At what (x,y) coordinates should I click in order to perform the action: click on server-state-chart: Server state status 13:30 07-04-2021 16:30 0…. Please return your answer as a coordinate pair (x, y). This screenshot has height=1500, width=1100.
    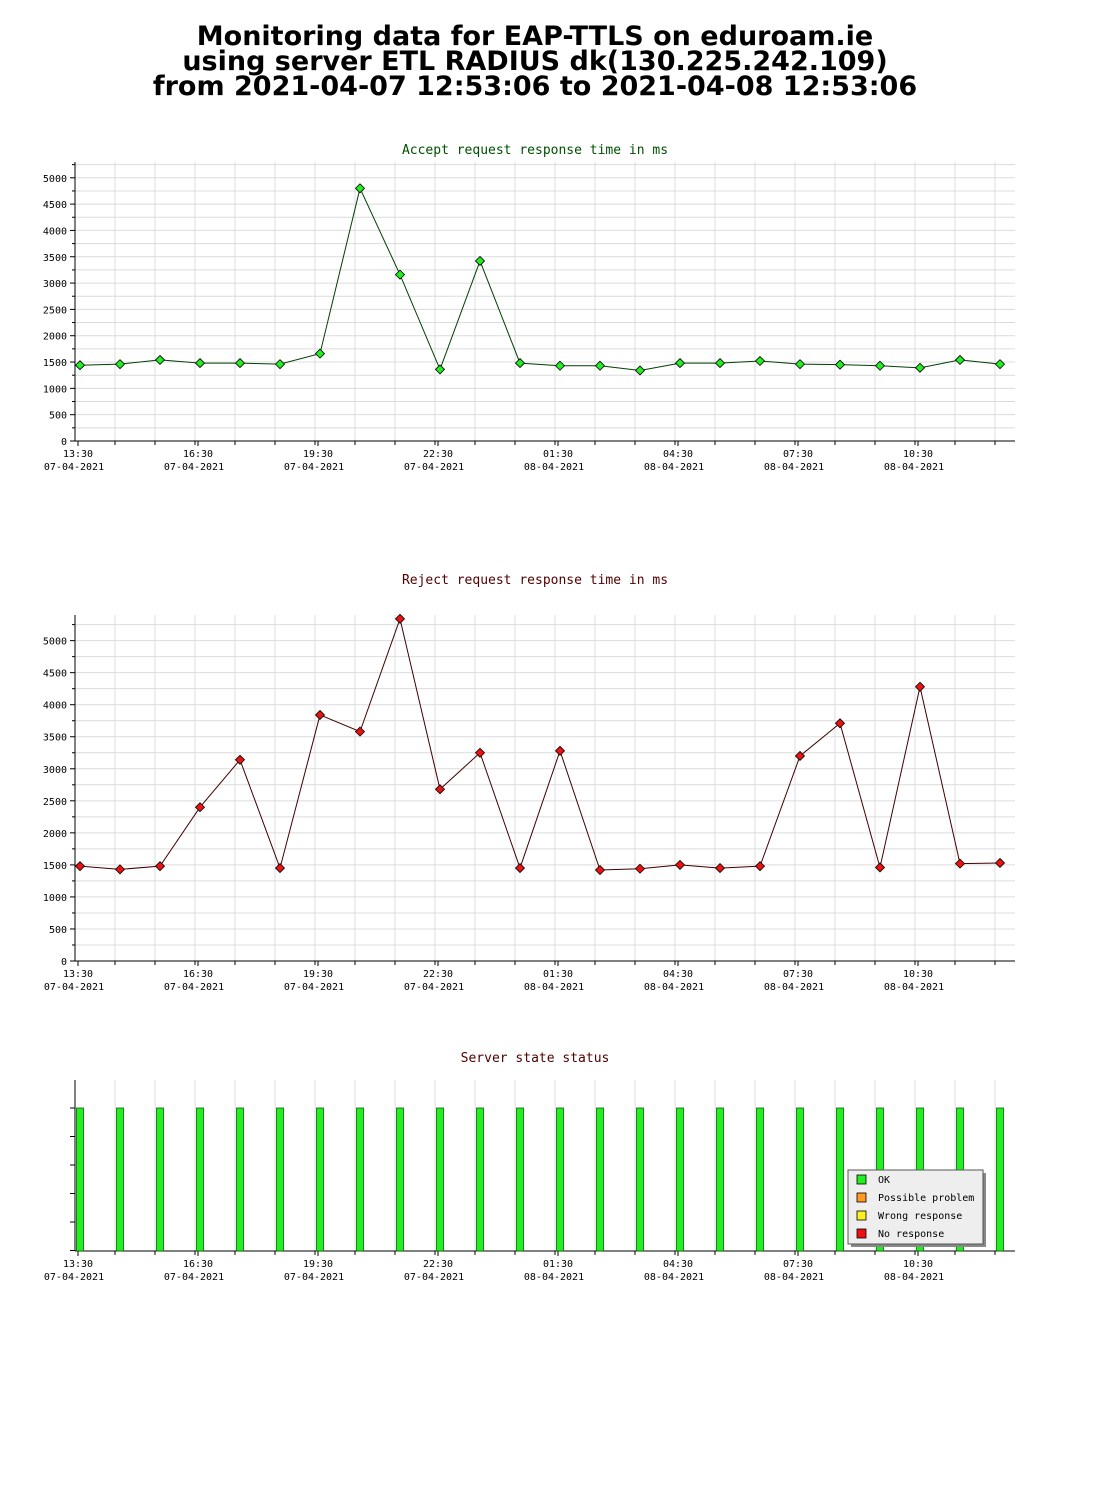
    Looking at the image, I should click on (529, 1167).